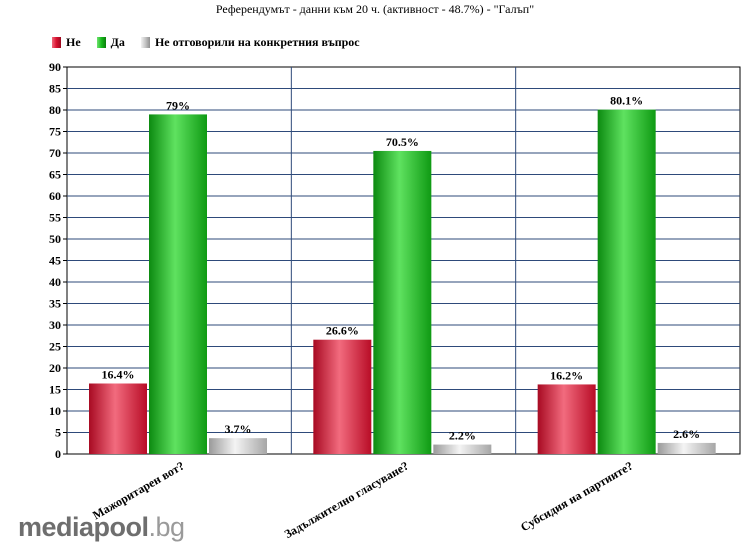 The width and height of the screenshot is (750, 552). I want to click on data-label: 2.6%, so click(686, 434).